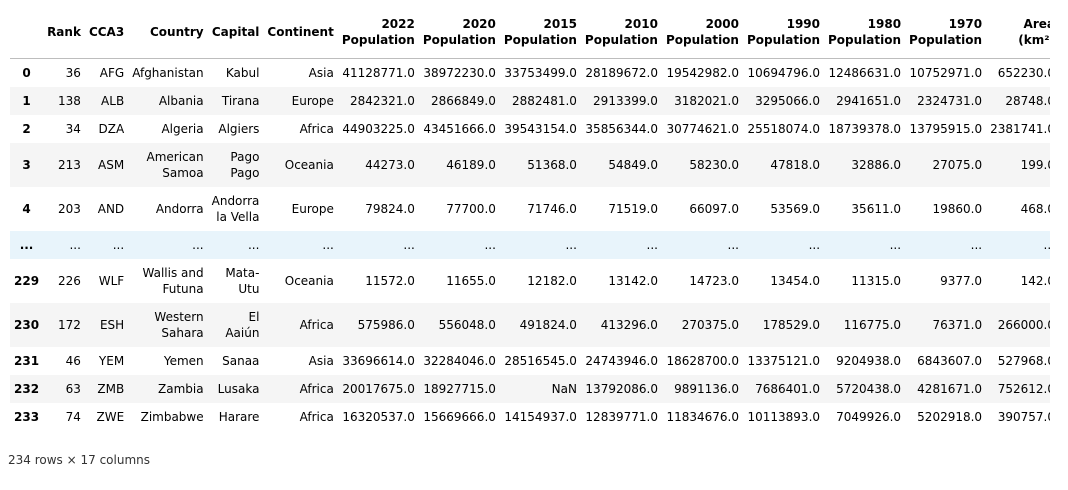 The height and width of the screenshot is (490, 1068). What do you see at coordinates (1023, 360) in the screenshot?
I see `cell-area: 527968.0` at bounding box center [1023, 360].